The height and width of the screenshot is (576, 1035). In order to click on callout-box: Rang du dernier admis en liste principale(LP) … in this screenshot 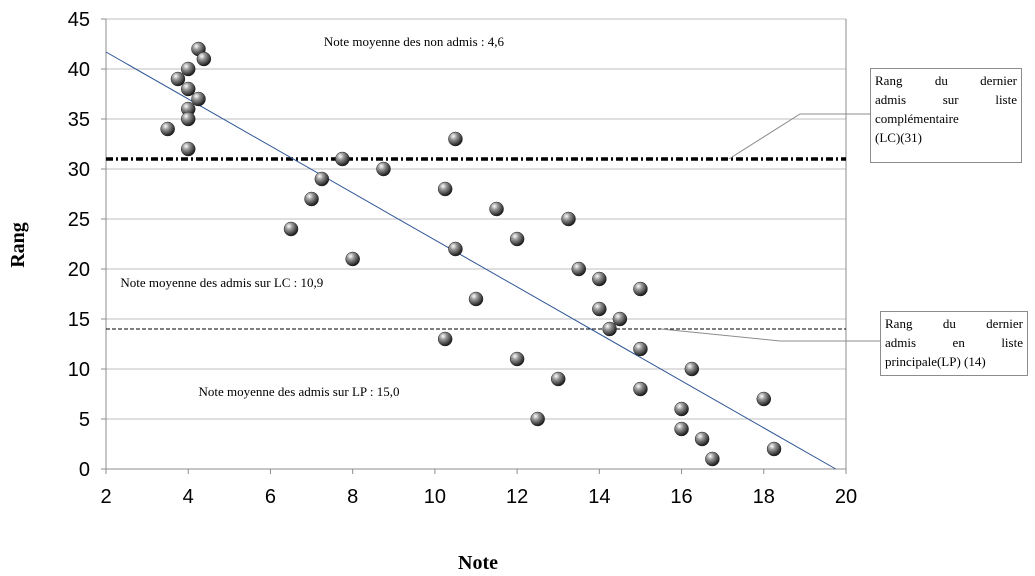, I will do `click(954, 343)`.